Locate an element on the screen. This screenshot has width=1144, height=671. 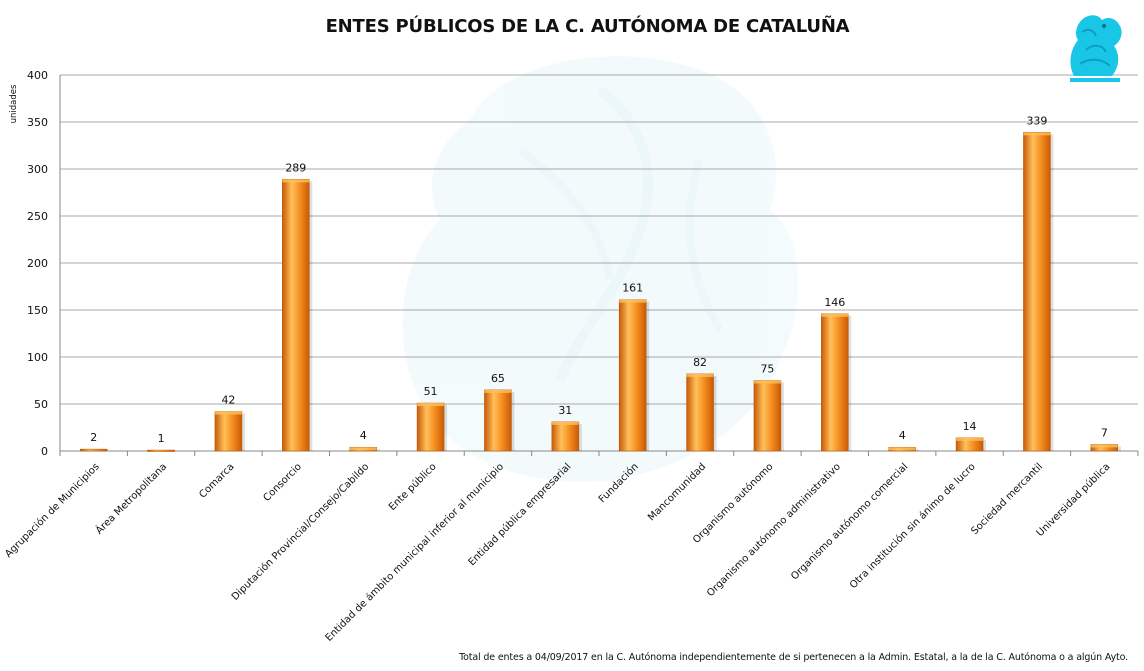
data-label: 7 is located at coordinates (1104, 432).